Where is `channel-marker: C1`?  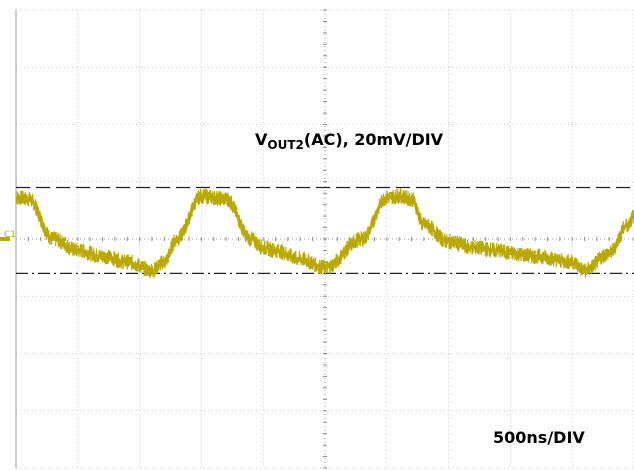
channel-marker: C1 is located at coordinates (10, 235).